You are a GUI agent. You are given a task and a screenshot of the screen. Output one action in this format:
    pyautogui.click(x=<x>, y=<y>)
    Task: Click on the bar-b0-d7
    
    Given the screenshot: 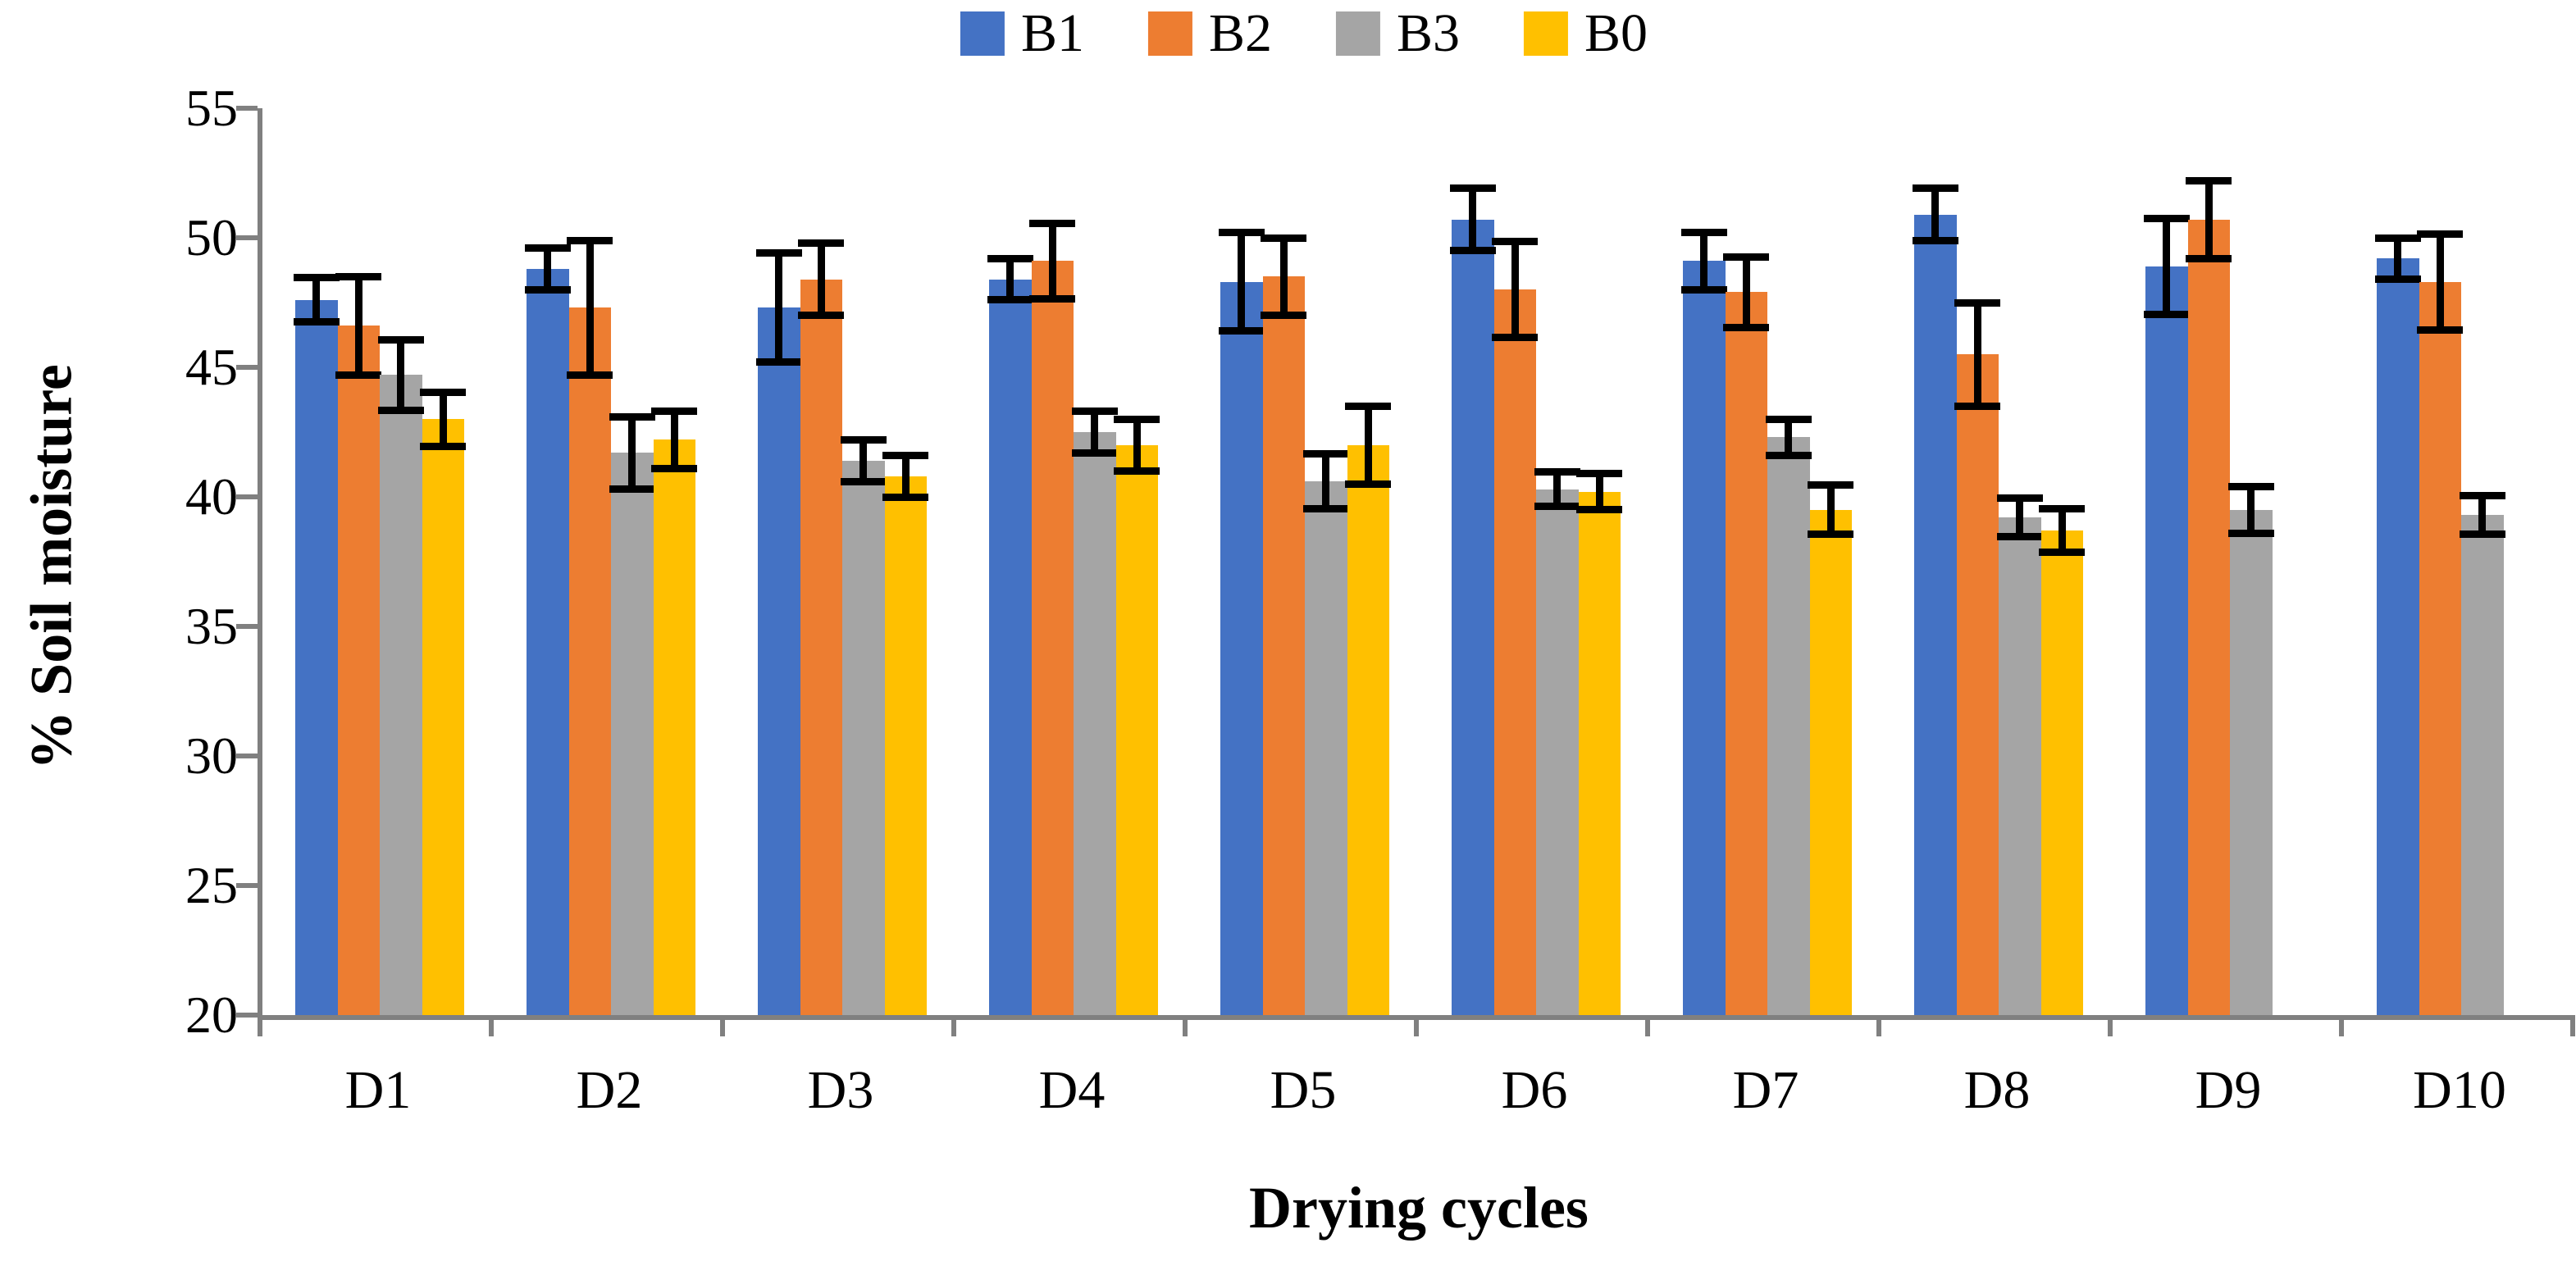 What is the action you would take?
    pyautogui.click(x=1830, y=762)
    